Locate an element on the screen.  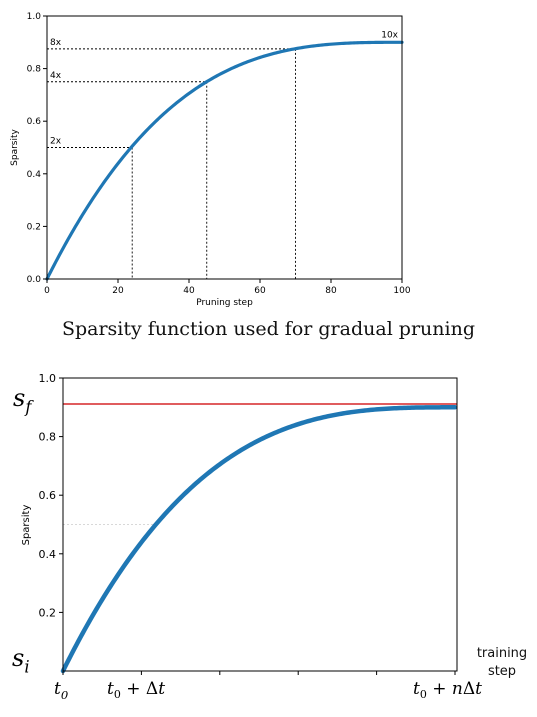
label-t0-plus-dt: t0 + Δt is located at coordinates (136, 690).